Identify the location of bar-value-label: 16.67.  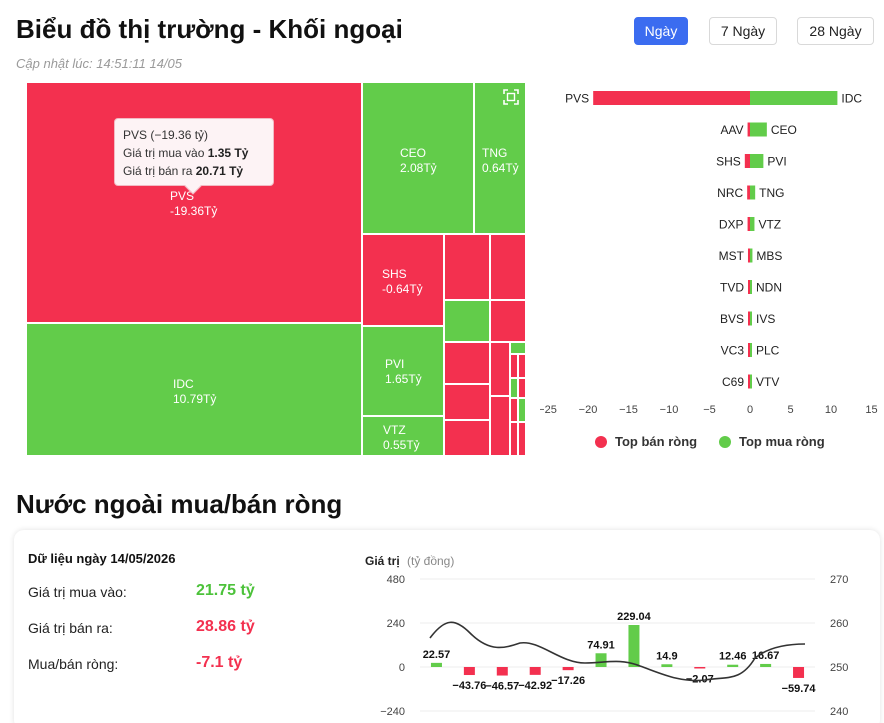
(766, 656).